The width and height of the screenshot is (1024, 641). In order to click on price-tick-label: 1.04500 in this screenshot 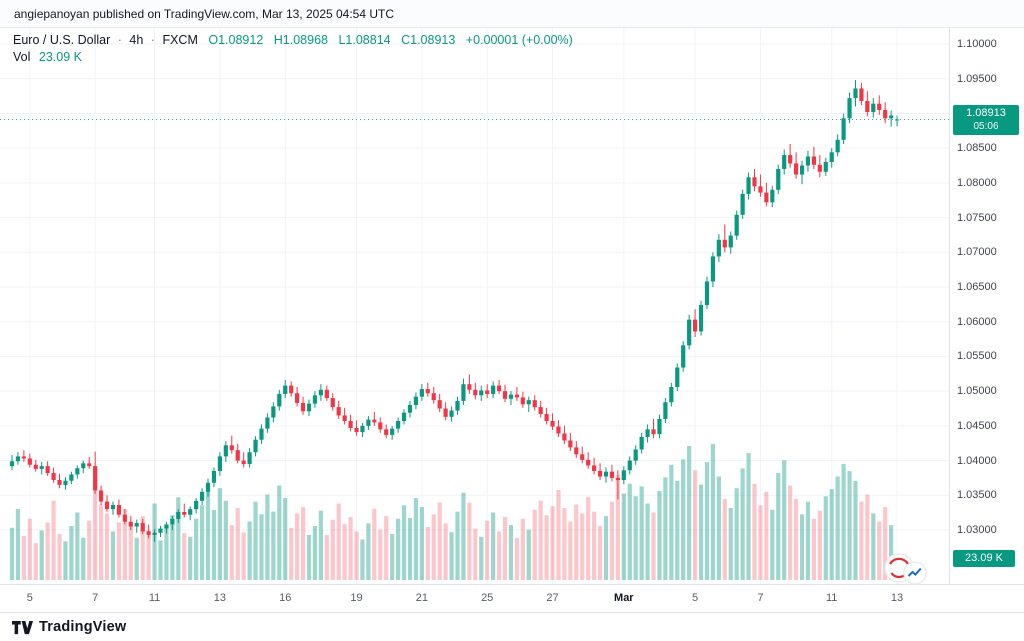, I will do `click(977, 425)`.